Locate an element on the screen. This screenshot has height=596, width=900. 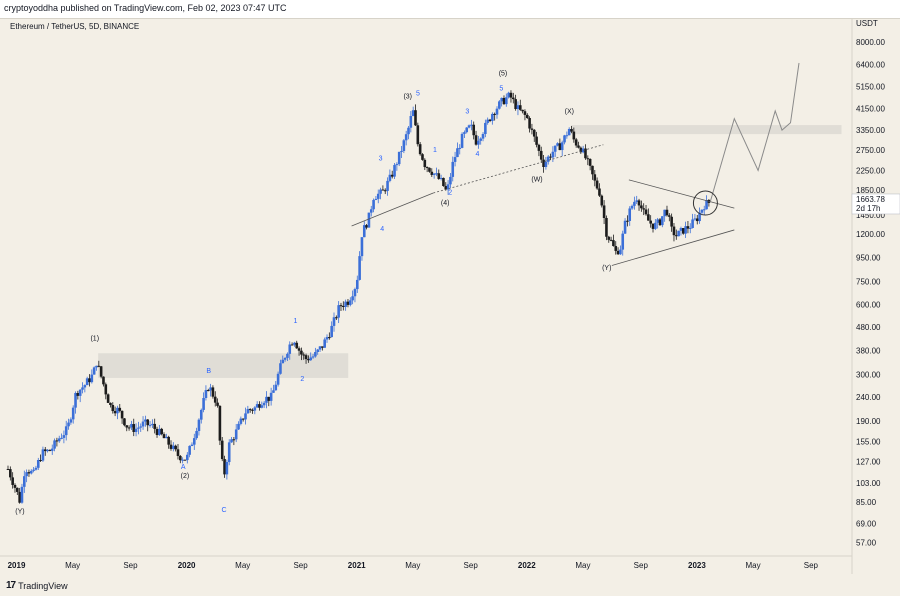
dotted-trendline is located at coordinates (518, 169).